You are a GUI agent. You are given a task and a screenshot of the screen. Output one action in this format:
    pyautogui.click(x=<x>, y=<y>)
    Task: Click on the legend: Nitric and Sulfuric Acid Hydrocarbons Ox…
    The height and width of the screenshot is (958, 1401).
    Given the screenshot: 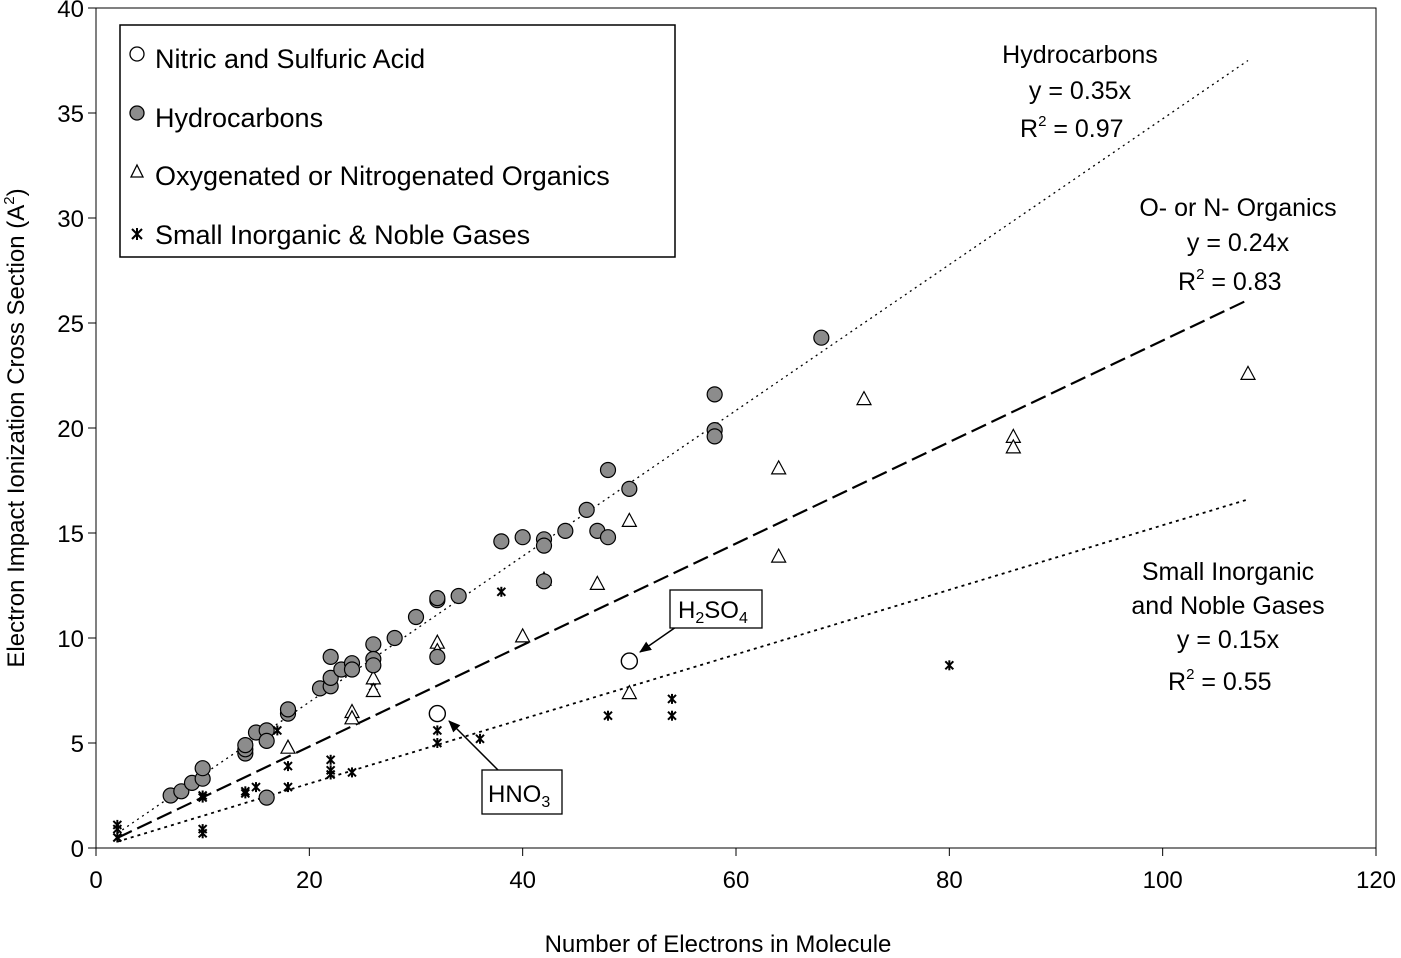 What is the action you would take?
    pyautogui.click(x=397, y=141)
    